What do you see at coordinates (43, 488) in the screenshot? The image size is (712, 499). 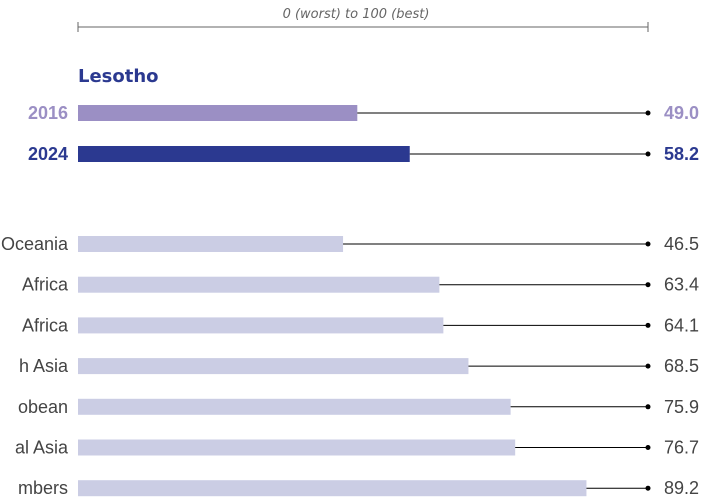 I see `comparison-label-6: mbers` at bounding box center [43, 488].